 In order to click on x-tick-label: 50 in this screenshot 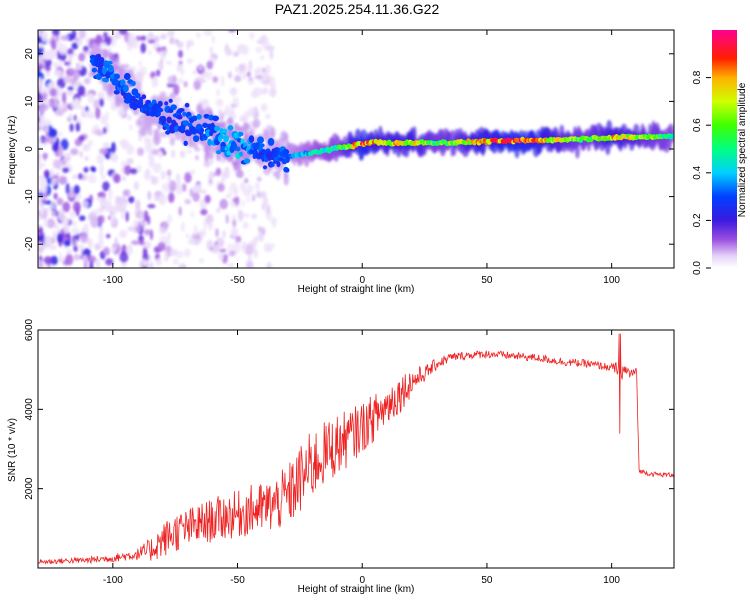, I will do `click(487, 280)`.